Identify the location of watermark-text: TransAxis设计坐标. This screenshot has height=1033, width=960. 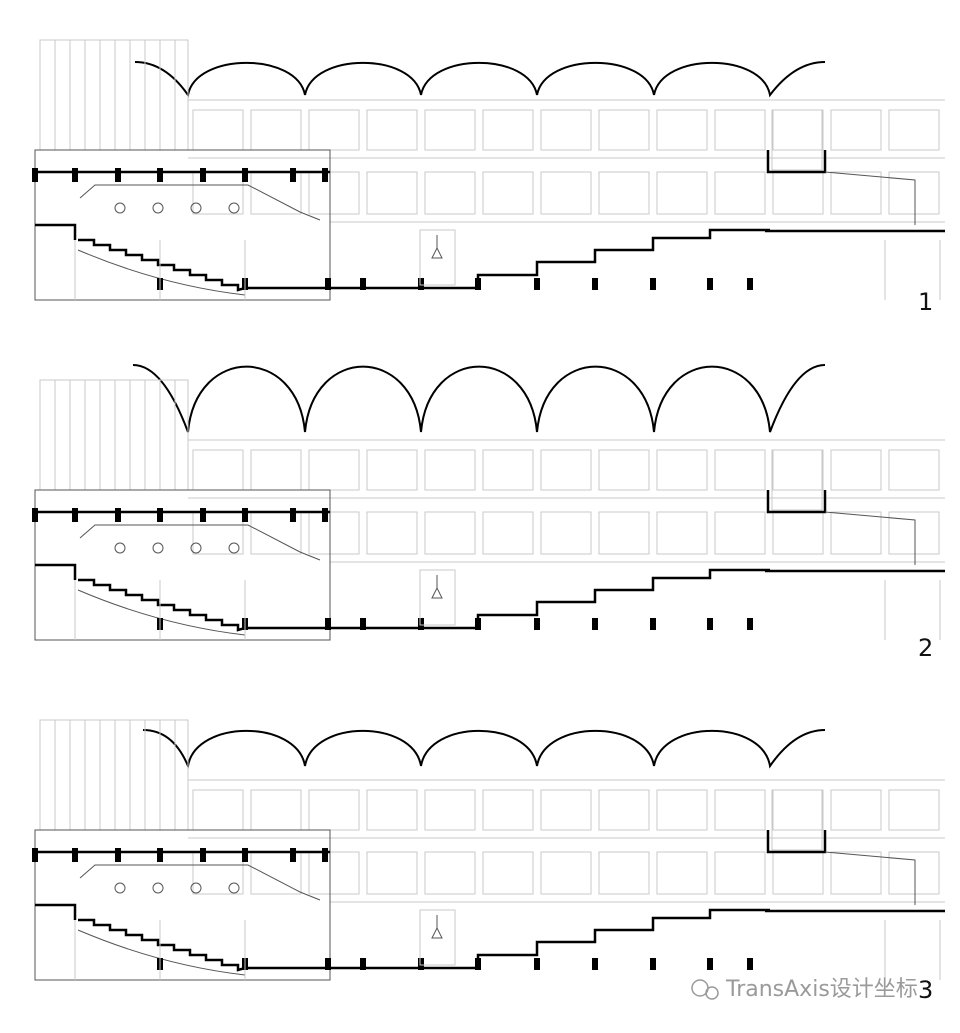
(821, 989).